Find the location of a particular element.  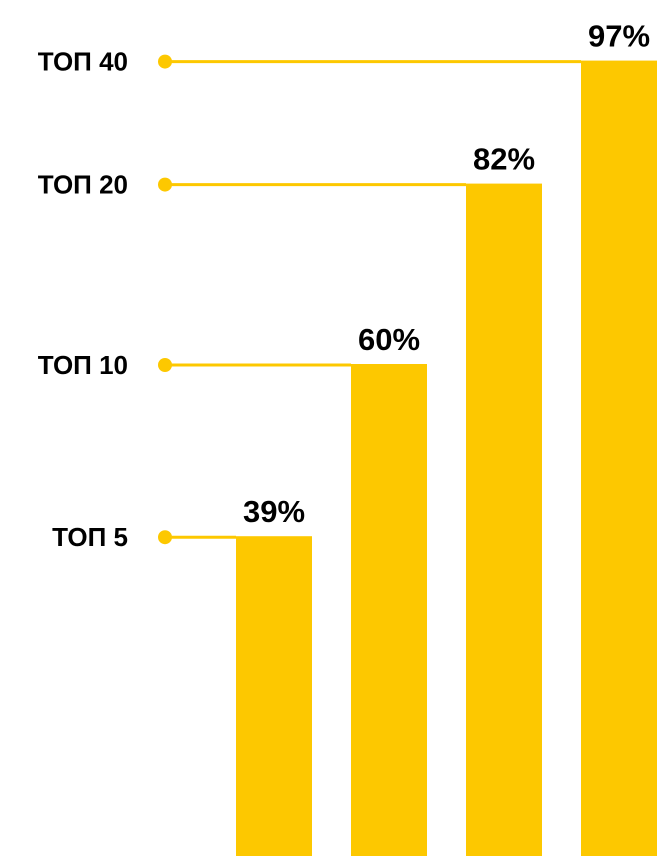

value-label-1: 39% is located at coordinates (274, 511).